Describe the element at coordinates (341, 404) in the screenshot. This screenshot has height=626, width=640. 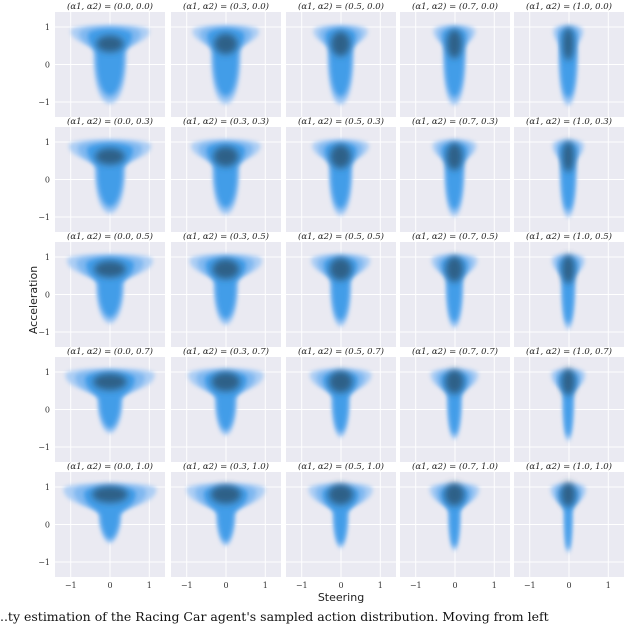
I see `kde-panel: (α1, α2) = (0.5, 0.7)` at that location.